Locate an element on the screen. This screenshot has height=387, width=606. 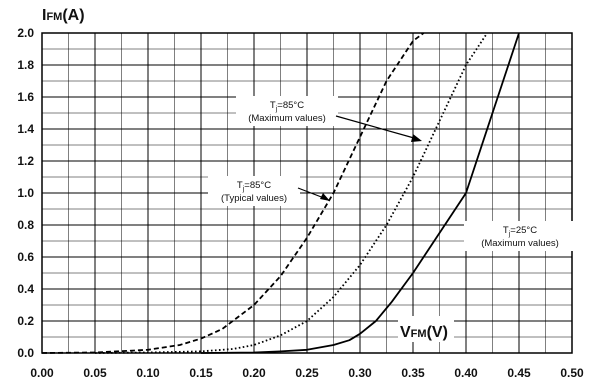
x-axis-label: VFM(V) is located at coordinates (424, 332).